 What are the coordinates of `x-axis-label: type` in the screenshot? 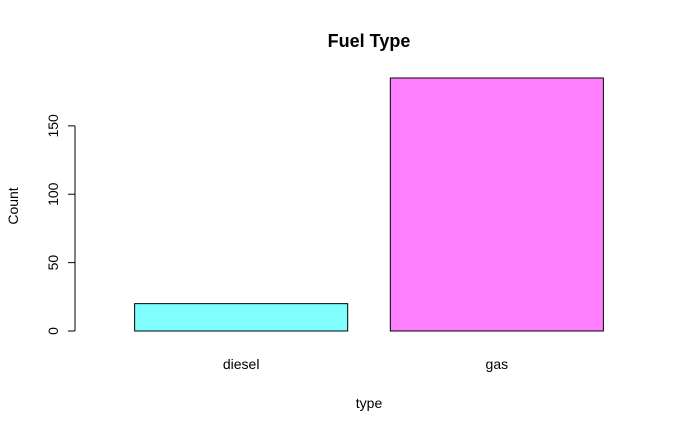 It's located at (369, 403).